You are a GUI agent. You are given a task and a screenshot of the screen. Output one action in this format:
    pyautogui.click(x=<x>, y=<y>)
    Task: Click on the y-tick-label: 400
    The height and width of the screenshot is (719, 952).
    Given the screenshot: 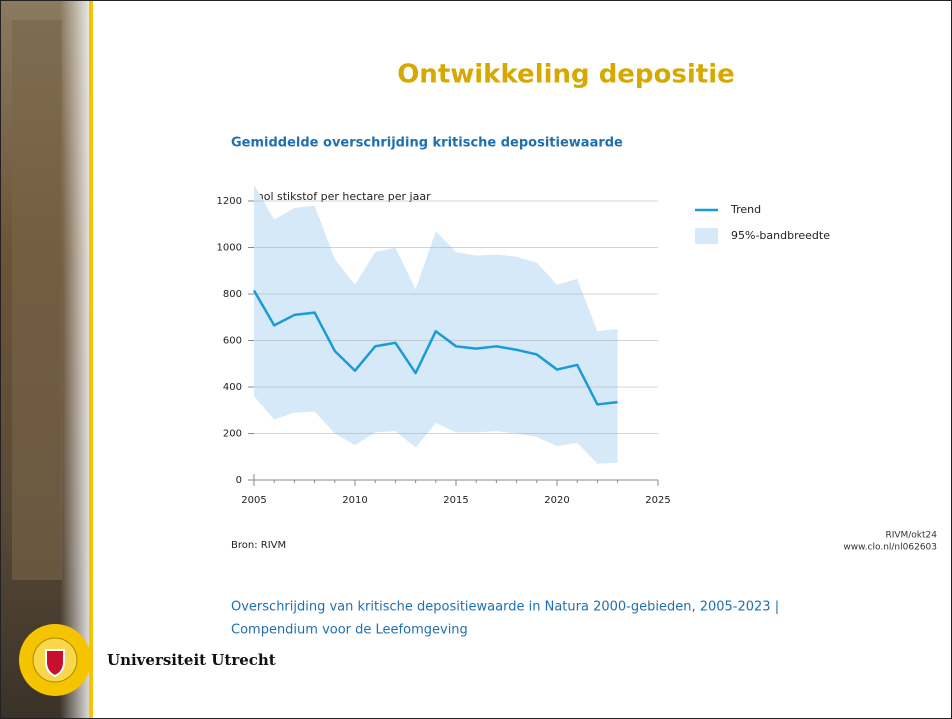 What is the action you would take?
    pyautogui.click(x=232, y=387)
    